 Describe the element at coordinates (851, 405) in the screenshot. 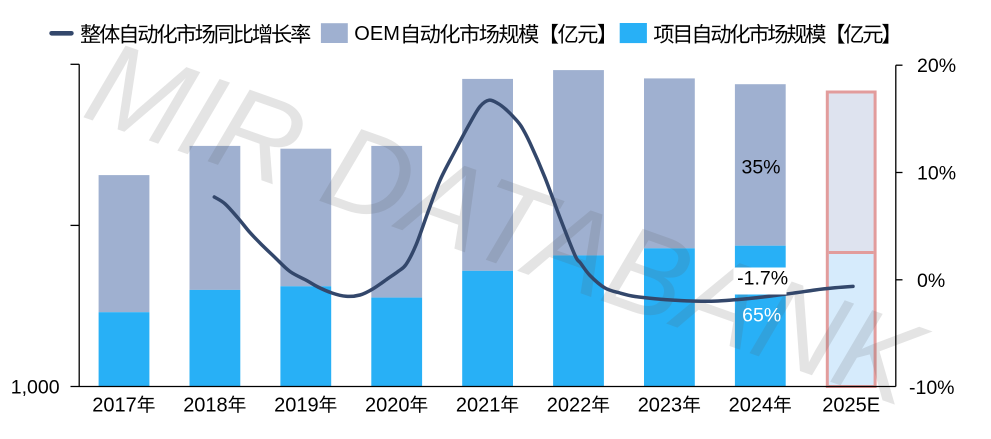

I see `svg-text: 2025E` at that location.